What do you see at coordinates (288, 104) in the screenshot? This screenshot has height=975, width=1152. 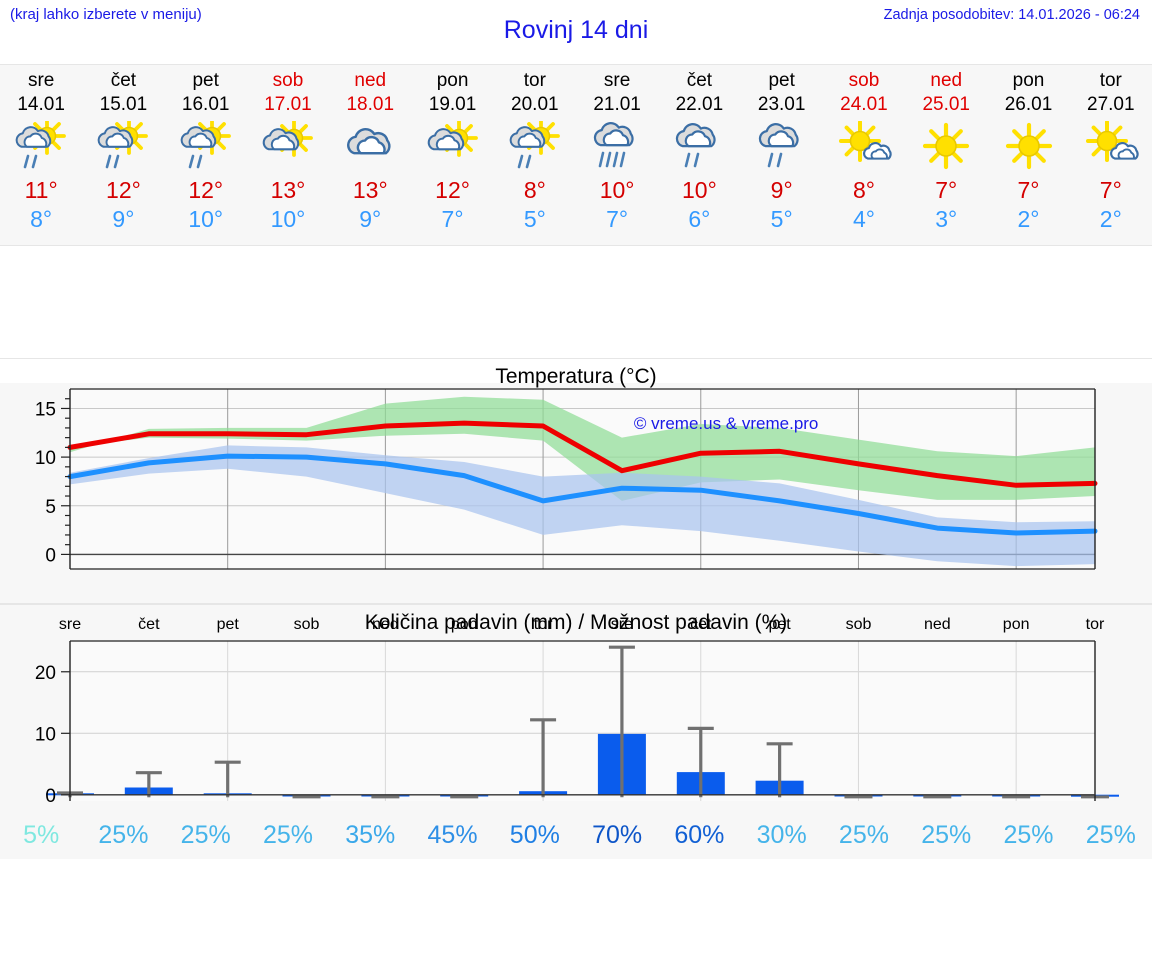 I see `day-date: 17.01` at bounding box center [288, 104].